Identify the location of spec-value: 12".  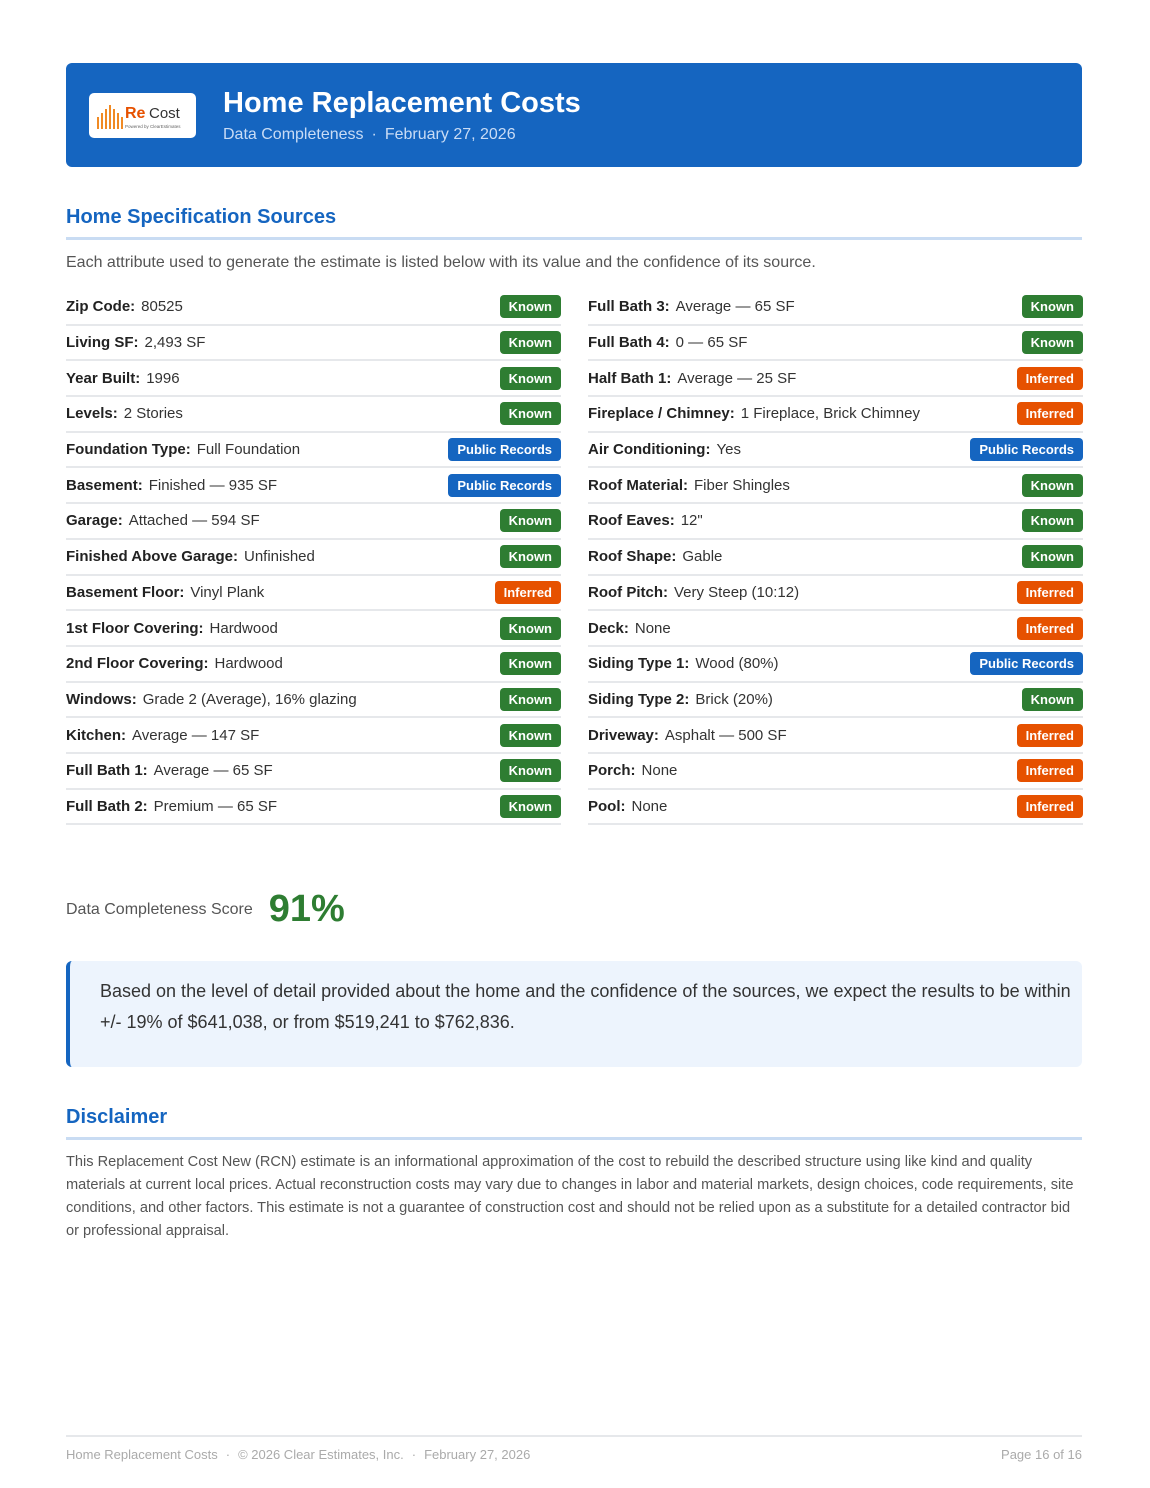
(691, 521).